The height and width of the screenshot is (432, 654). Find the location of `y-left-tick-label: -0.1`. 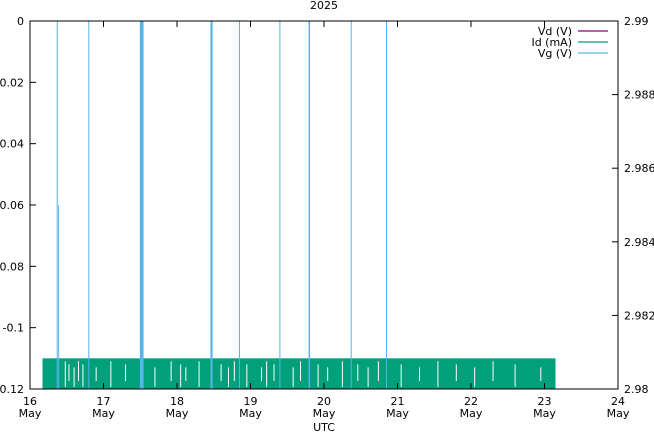

y-left-tick-label: -0.1 is located at coordinates (13, 328).